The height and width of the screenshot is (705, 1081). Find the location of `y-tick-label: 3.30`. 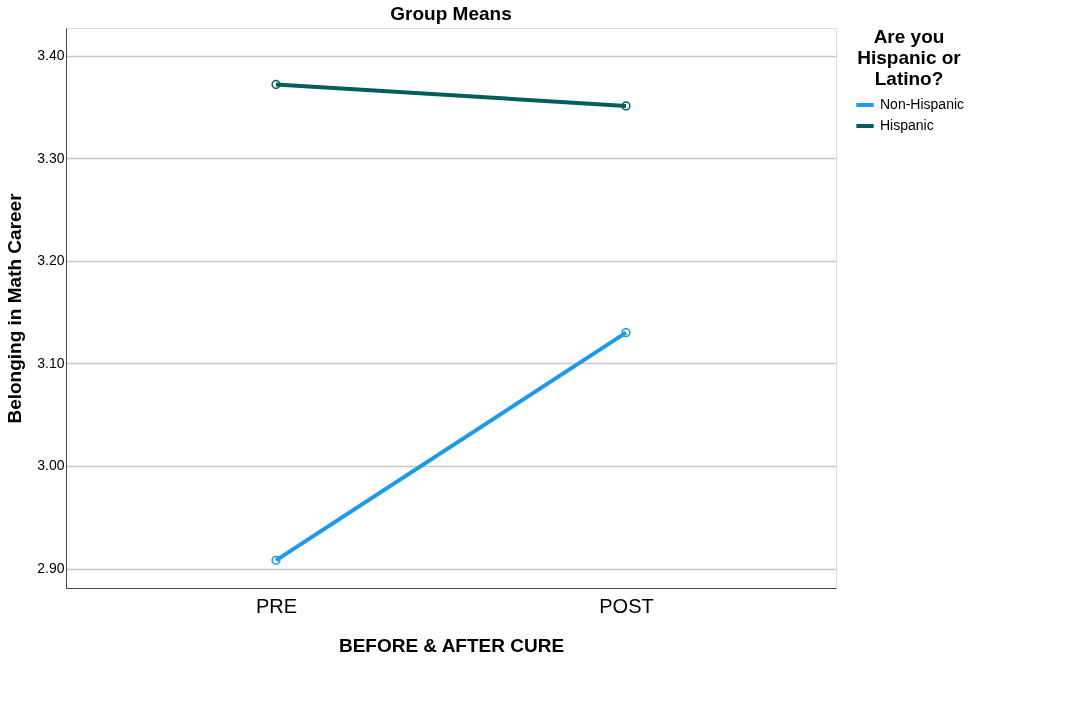

y-tick-label: 3.30 is located at coordinates (51, 157).